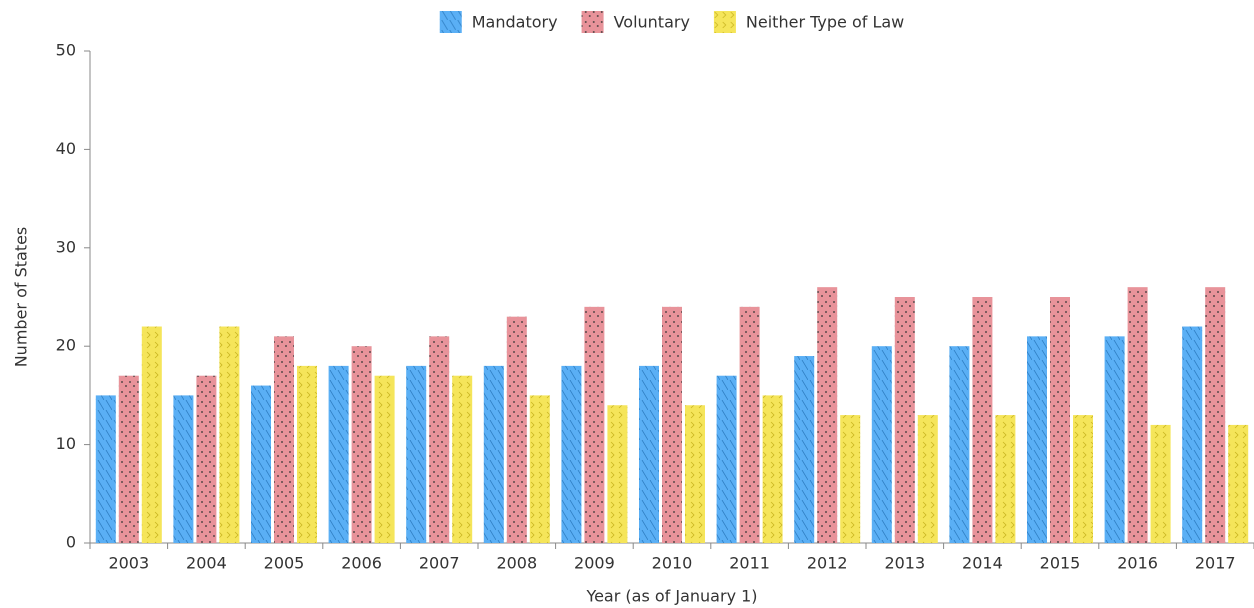  Describe the element at coordinates (515, 22) in the screenshot. I see `legend-label: Mandatory` at that location.